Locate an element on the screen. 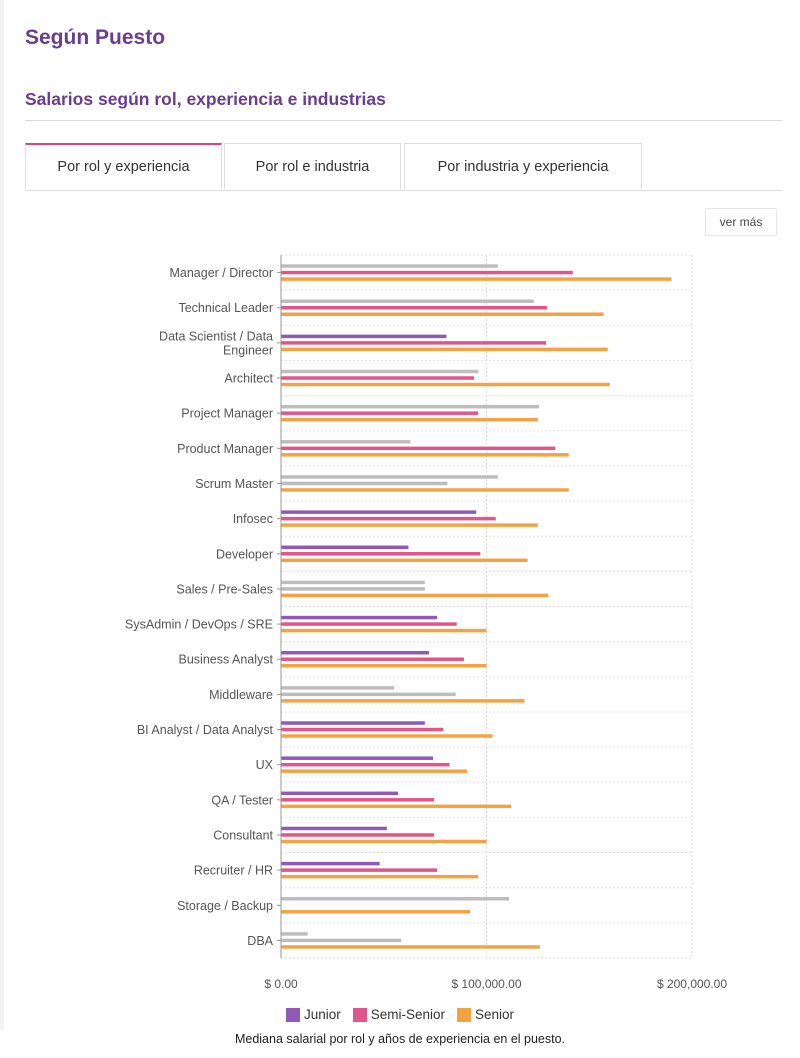 The height and width of the screenshot is (1058, 800). legend-swatch-junior is located at coordinates (292, 1014).